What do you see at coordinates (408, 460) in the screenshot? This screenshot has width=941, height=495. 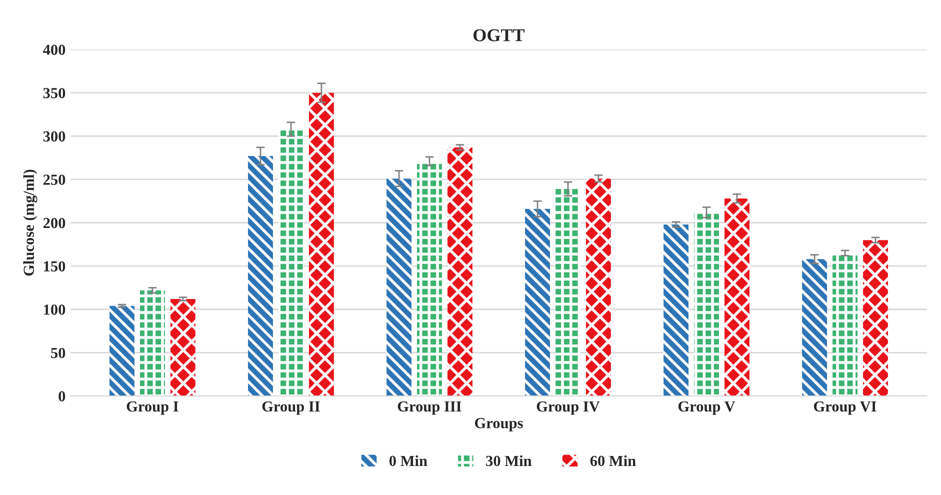 I see `legend-label: 0 Min` at bounding box center [408, 460].